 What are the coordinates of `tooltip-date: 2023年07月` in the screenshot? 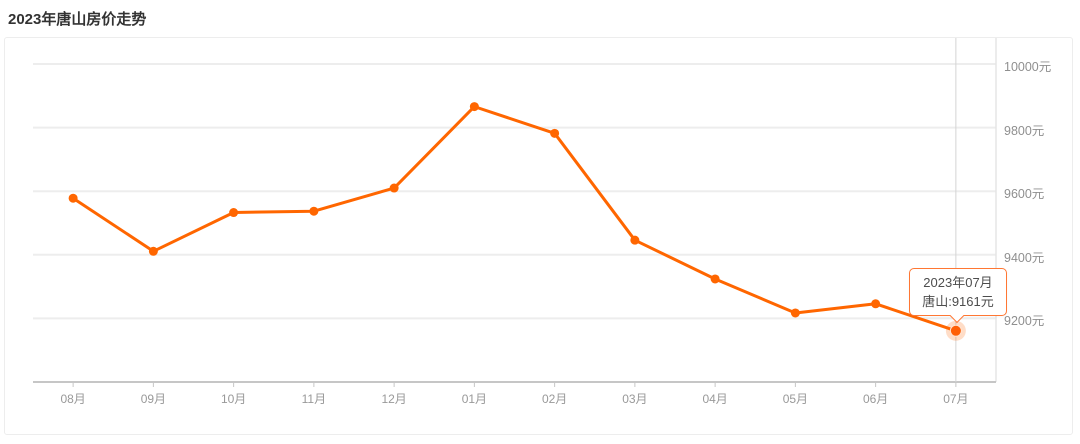 It's located at (958, 282).